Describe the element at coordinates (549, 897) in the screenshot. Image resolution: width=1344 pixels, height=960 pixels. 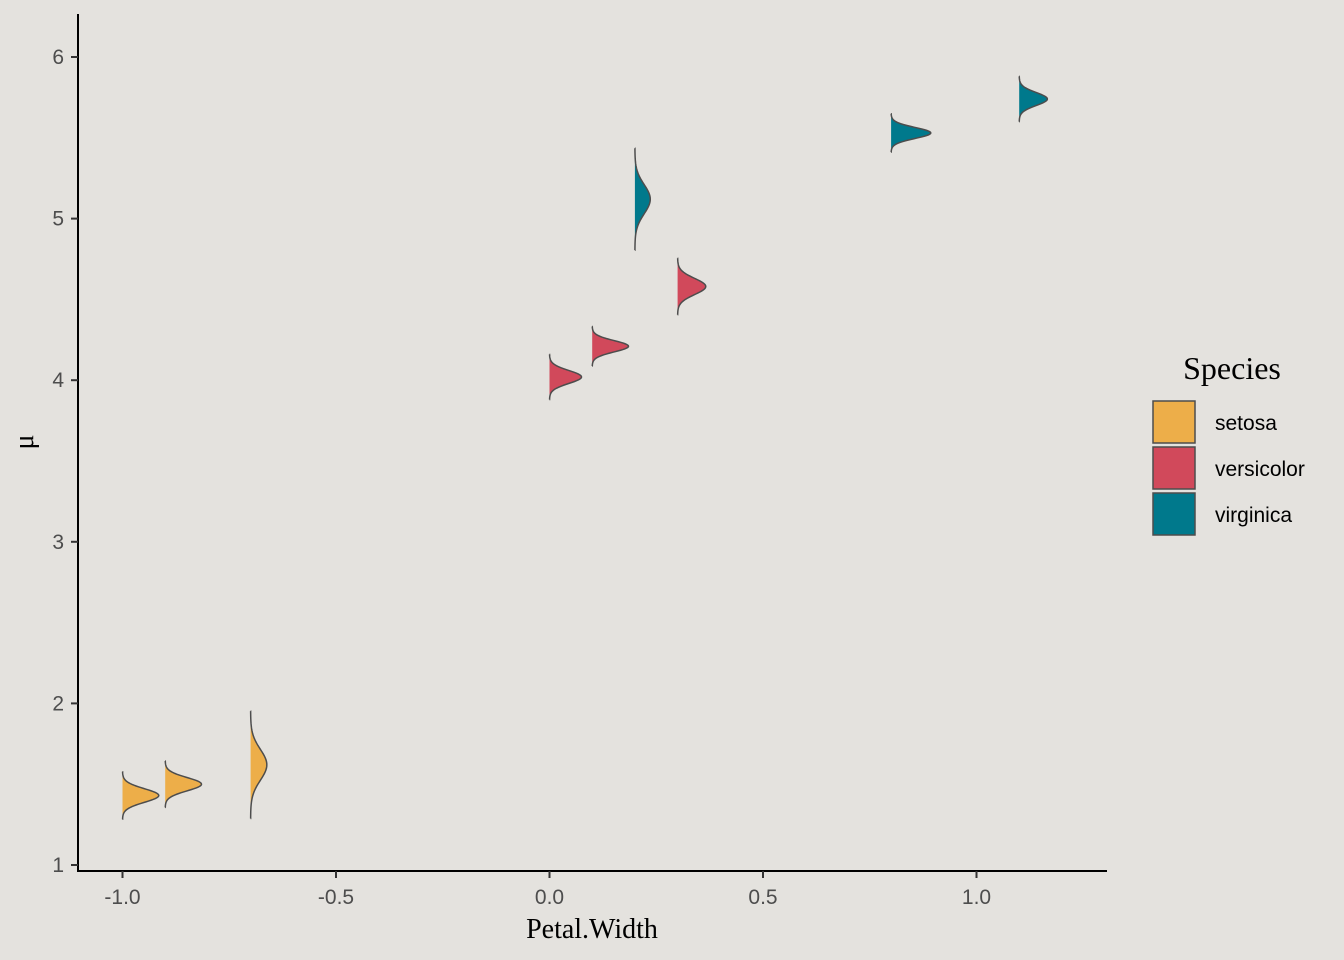
I see `x-tick-label: 0.0` at that location.